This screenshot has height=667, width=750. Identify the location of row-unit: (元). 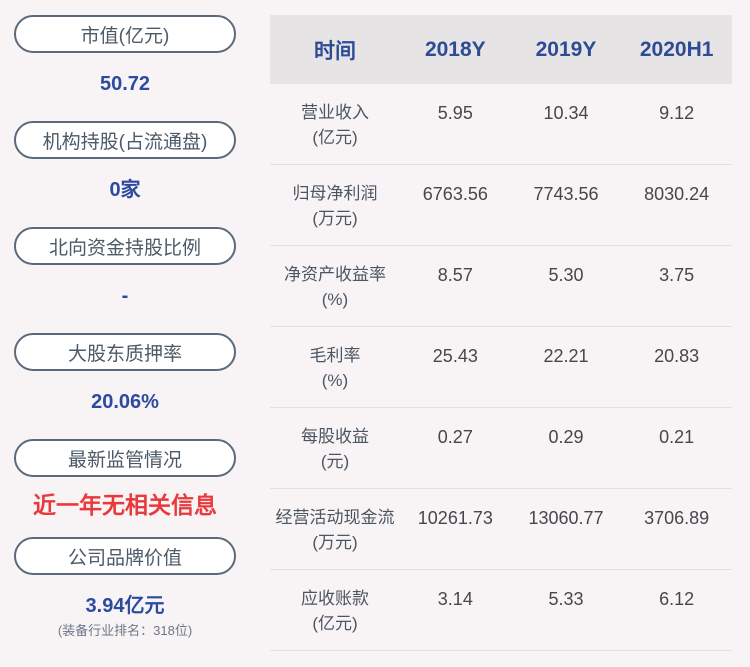
(335, 461).